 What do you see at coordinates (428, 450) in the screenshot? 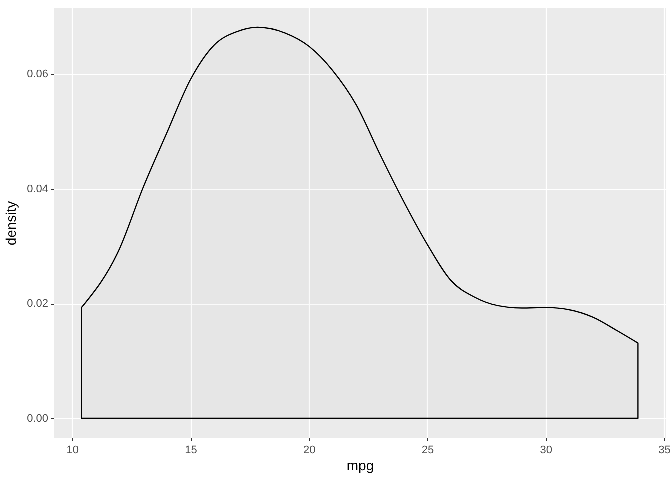
I see `x-tick-label: 25` at bounding box center [428, 450].